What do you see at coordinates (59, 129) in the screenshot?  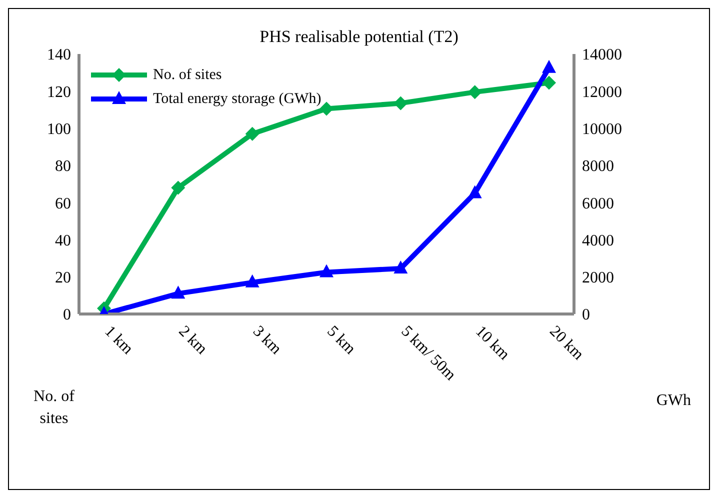 I see `y-tick-label: 100` at bounding box center [59, 129].